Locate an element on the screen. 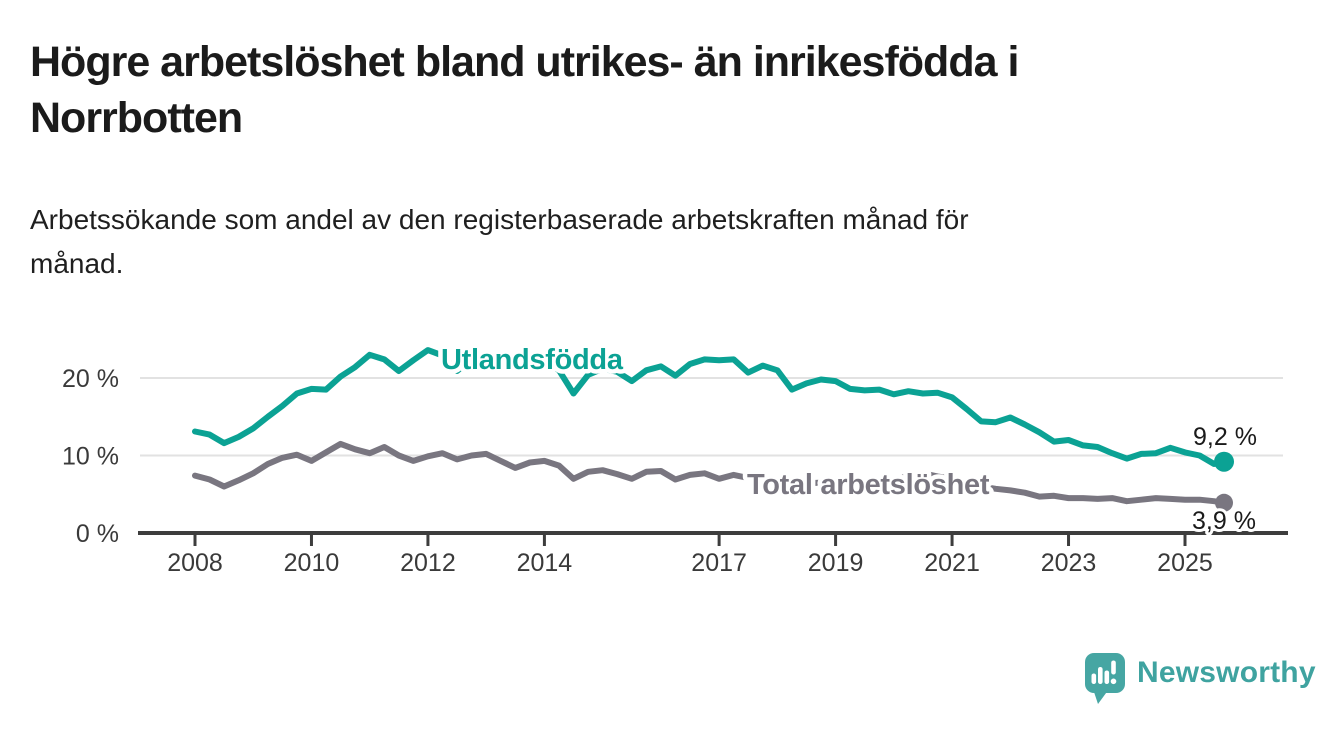 This screenshot has width=1340, height=734. bar-chart-glyph is located at coordinates (1100, 675).